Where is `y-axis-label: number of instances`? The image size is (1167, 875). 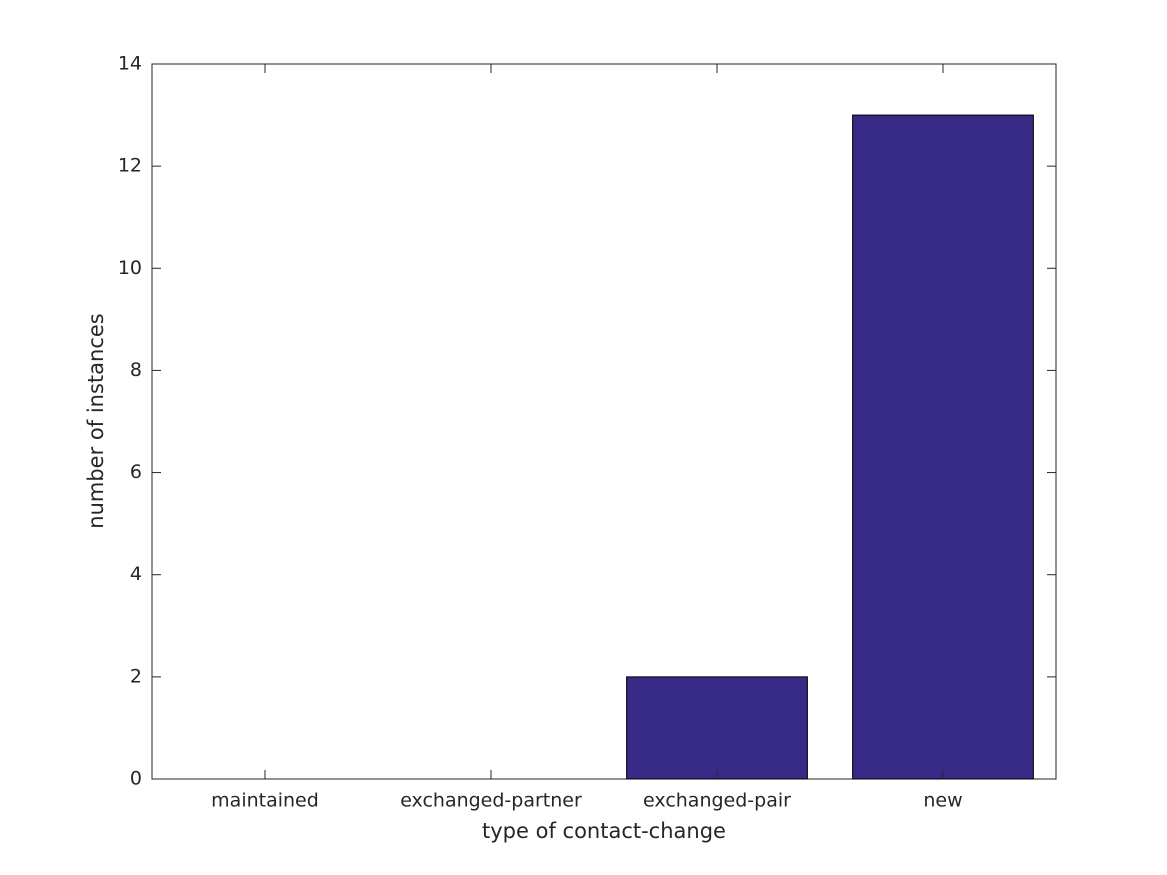
y-axis-label: number of instances is located at coordinates (96, 420).